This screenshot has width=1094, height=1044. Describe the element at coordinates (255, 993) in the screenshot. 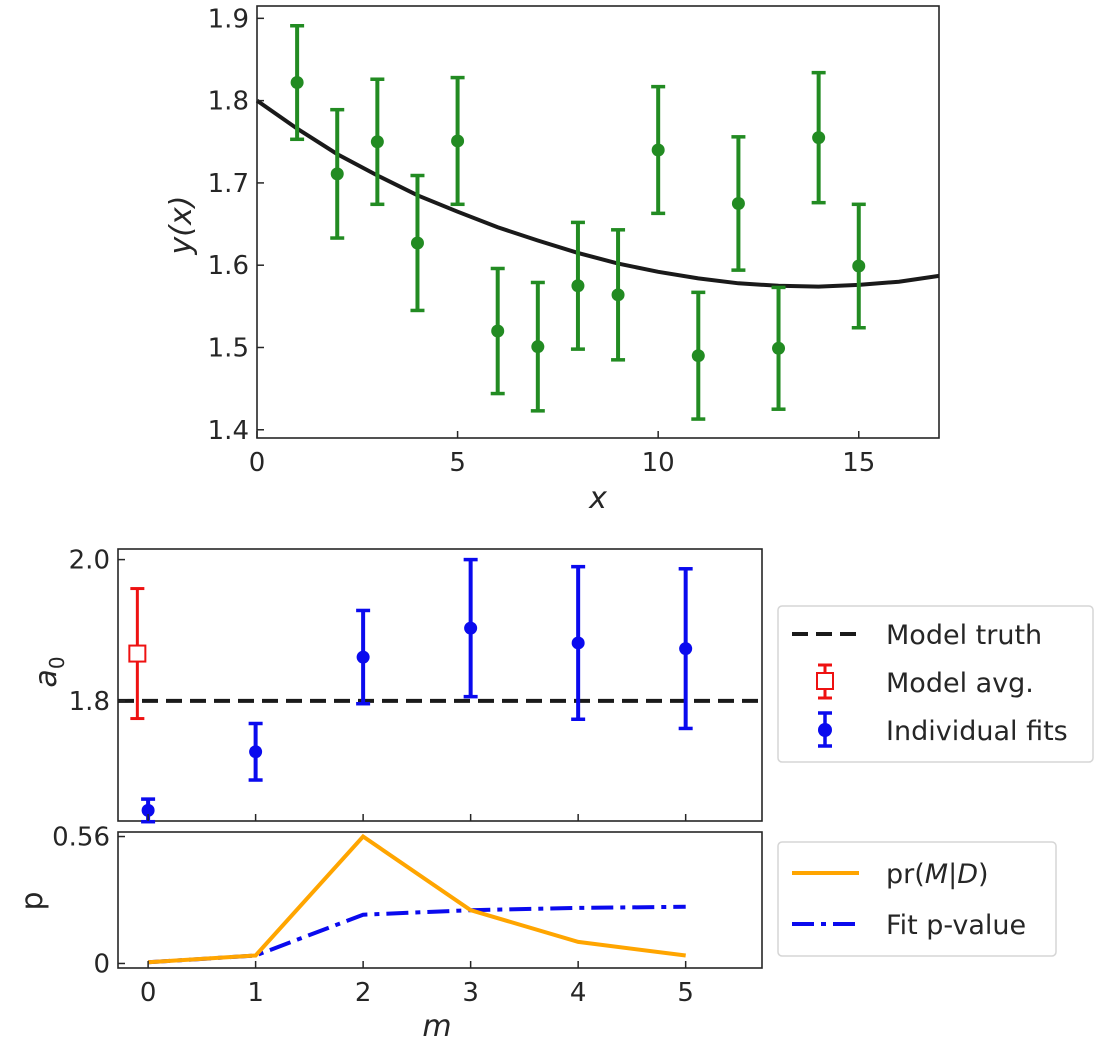

I see `x-tick-label: 1` at that location.